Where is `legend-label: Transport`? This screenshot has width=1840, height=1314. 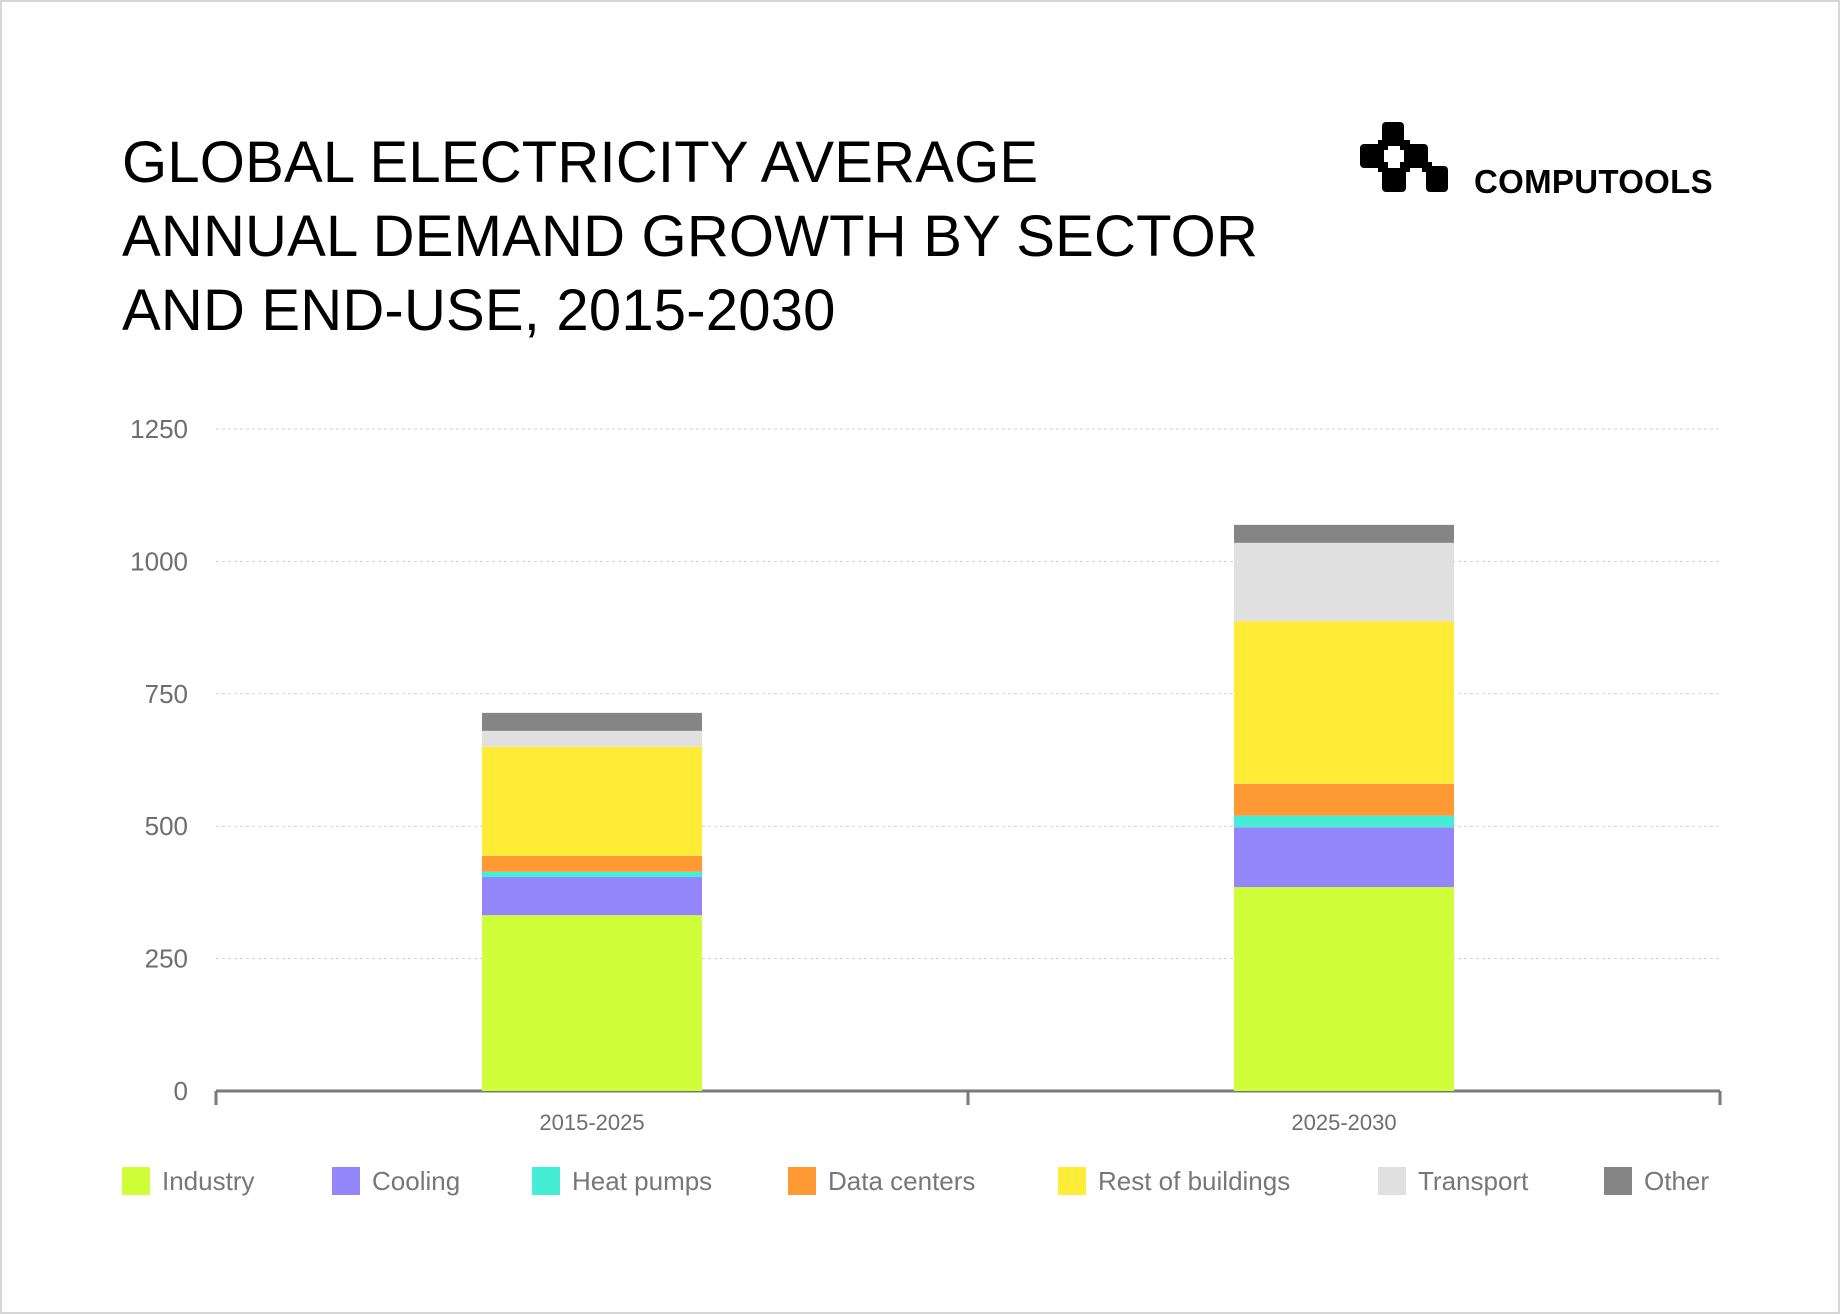 legend-label: Transport is located at coordinates (1473, 1180).